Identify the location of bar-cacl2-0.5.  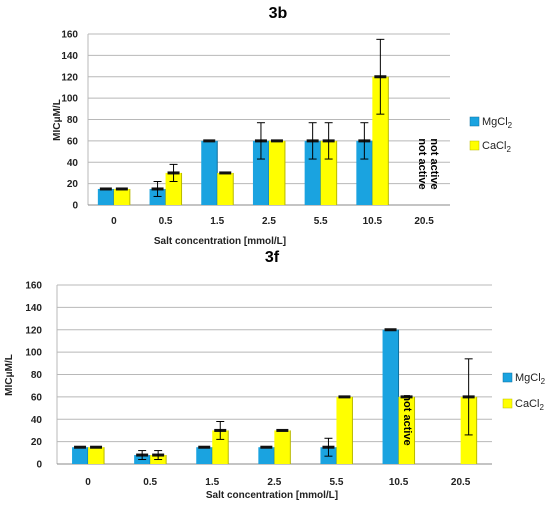
(173, 188).